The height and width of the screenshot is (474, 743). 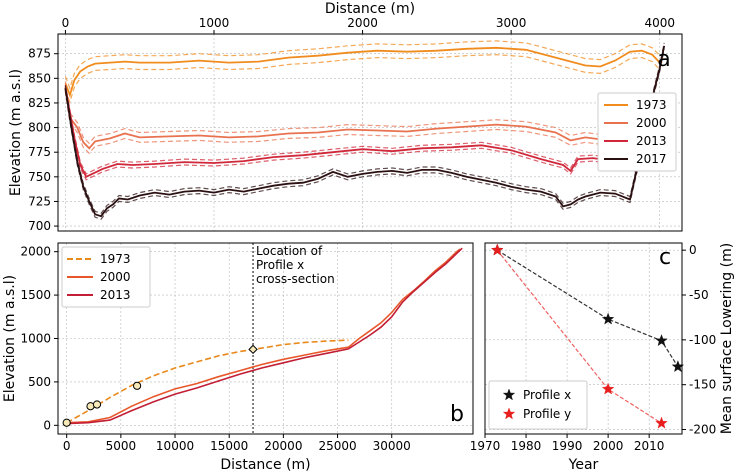 What do you see at coordinates (35, 295) in the screenshot?
I see `panel-b-tick-label-y: 1500` at bounding box center [35, 295].